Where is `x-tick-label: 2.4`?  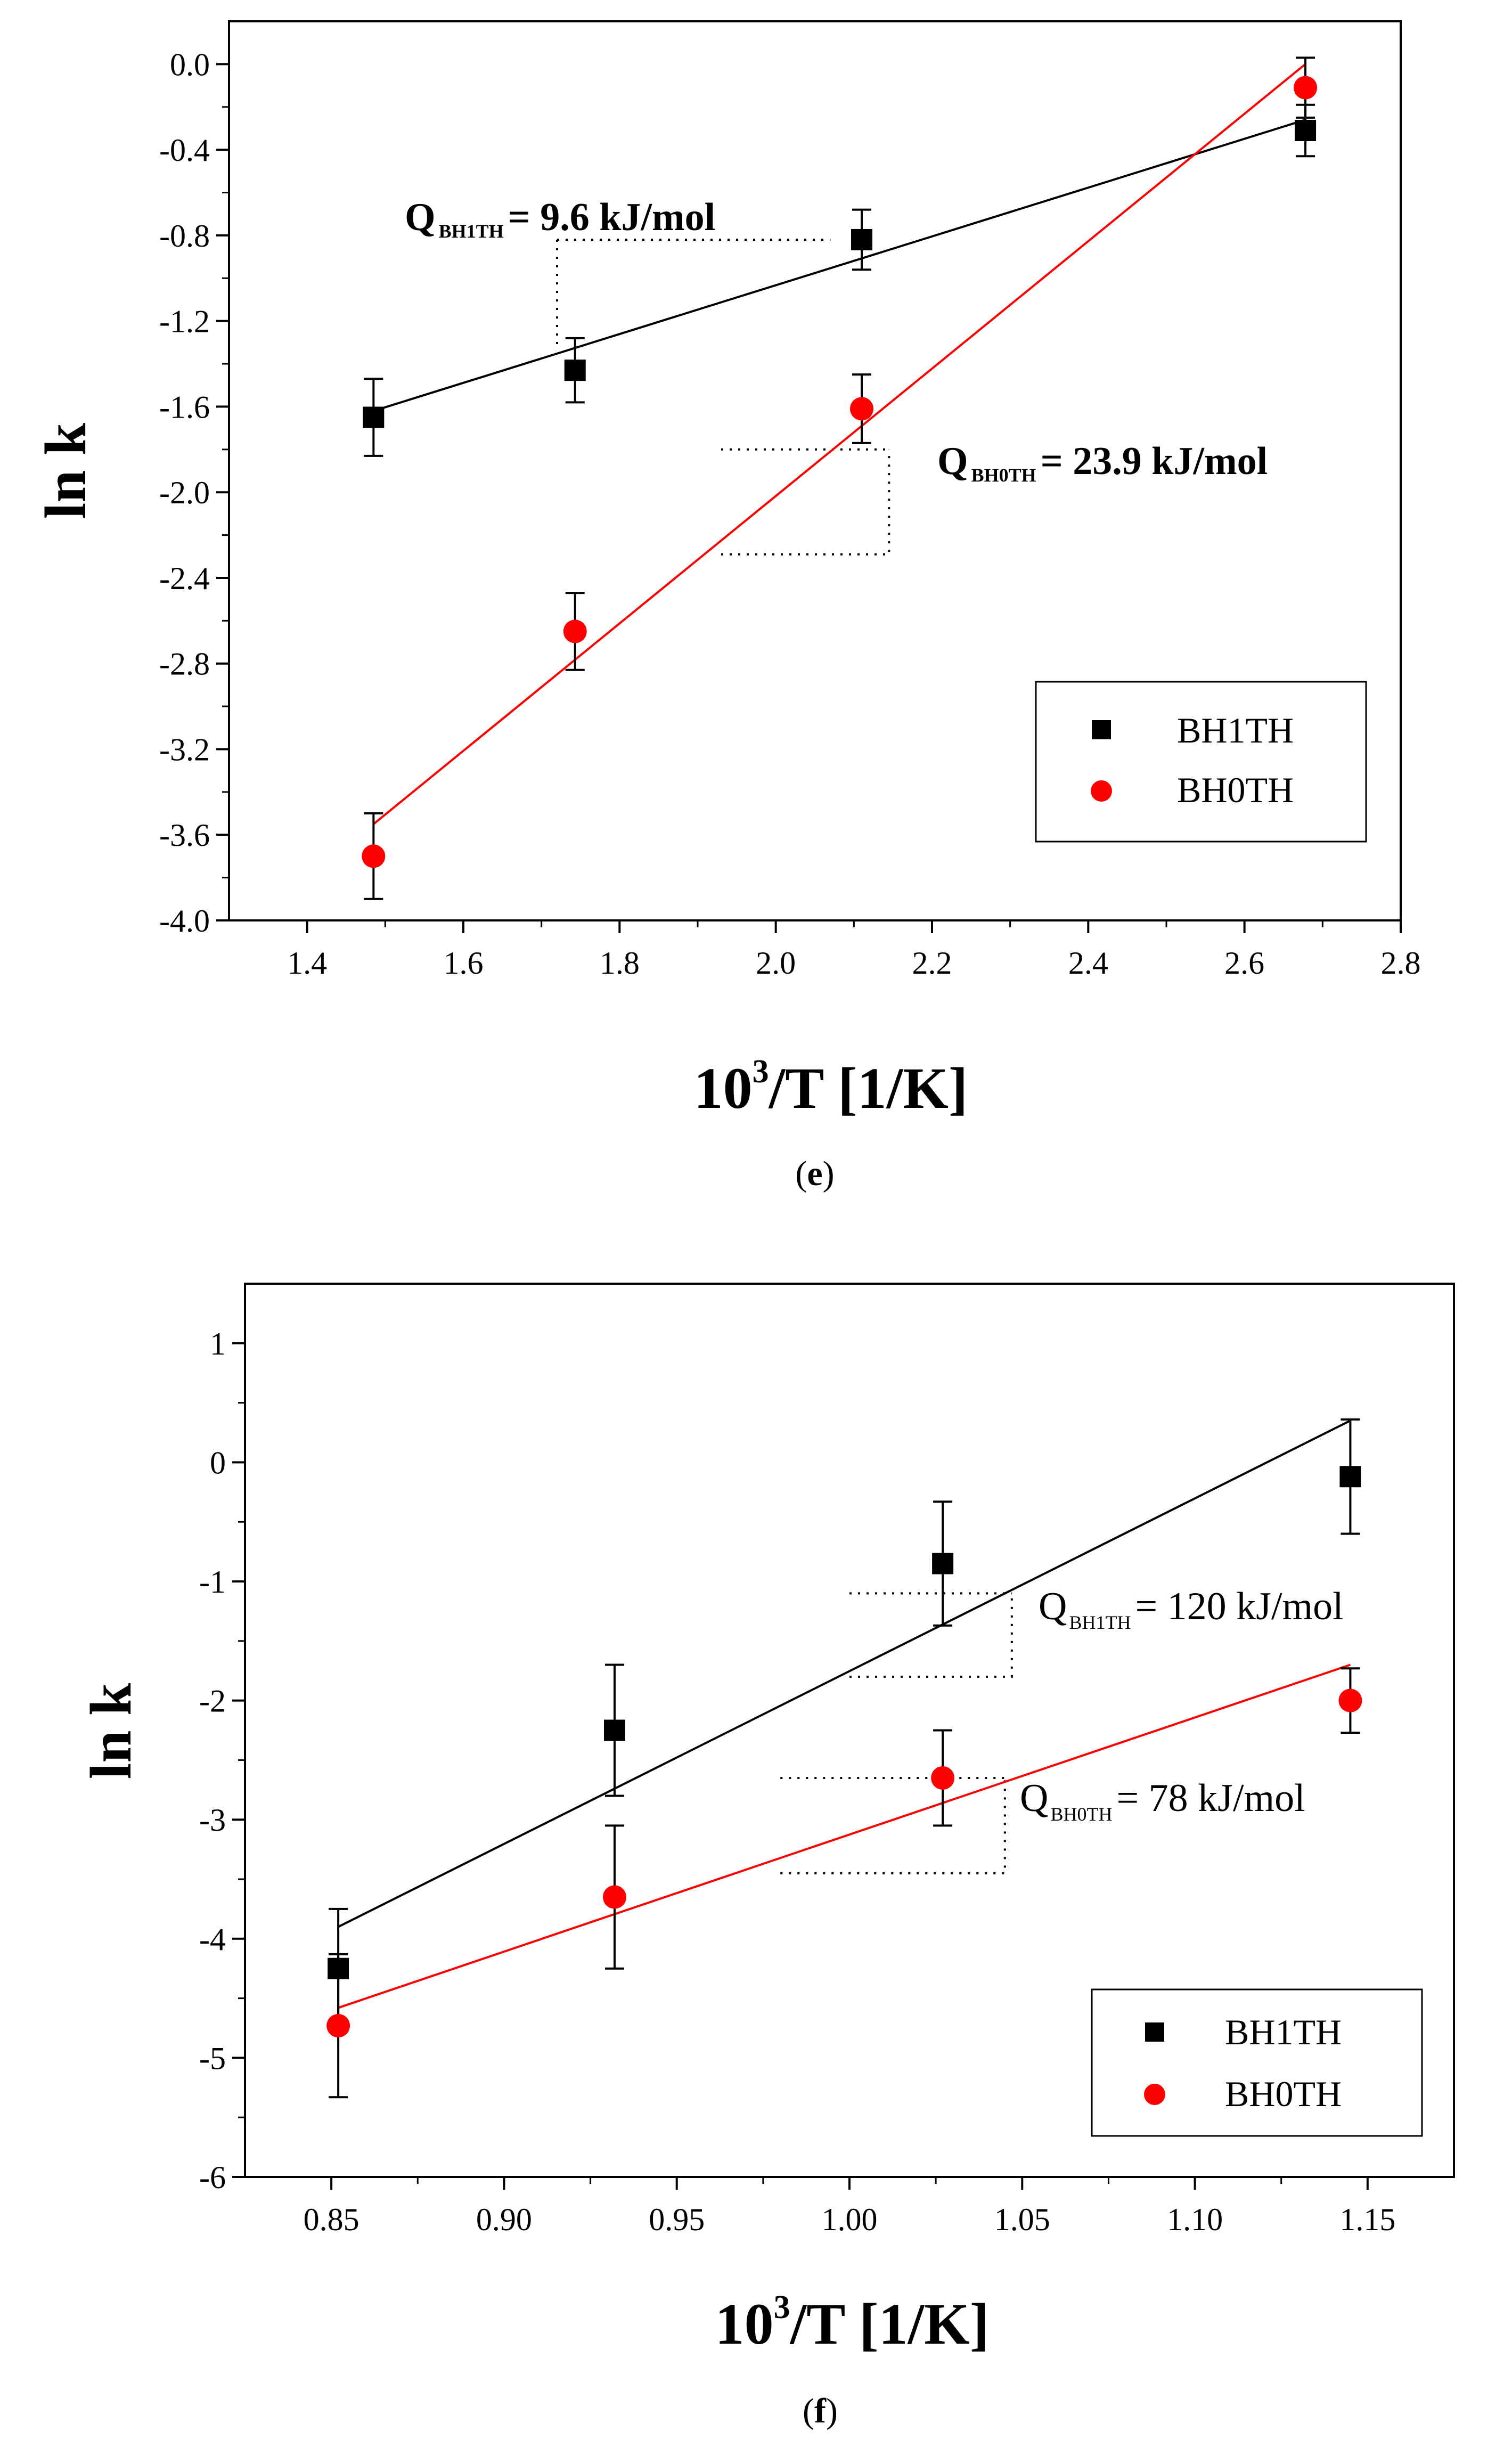
x-tick-label: 2.4 is located at coordinates (1088, 963).